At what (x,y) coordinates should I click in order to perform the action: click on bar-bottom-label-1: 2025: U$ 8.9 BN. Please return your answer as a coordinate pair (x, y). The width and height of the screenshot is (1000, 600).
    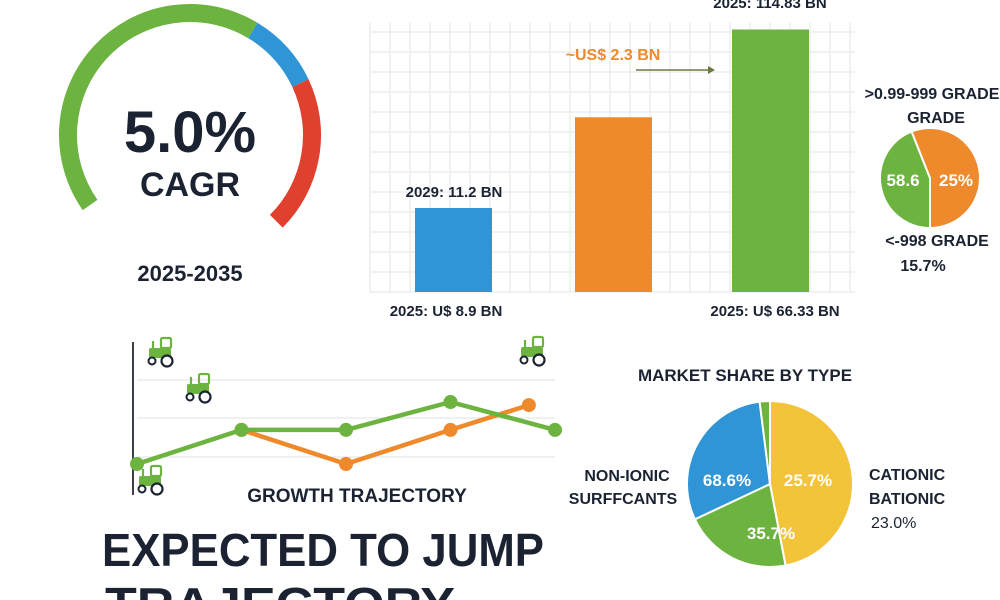
    Looking at the image, I should click on (446, 311).